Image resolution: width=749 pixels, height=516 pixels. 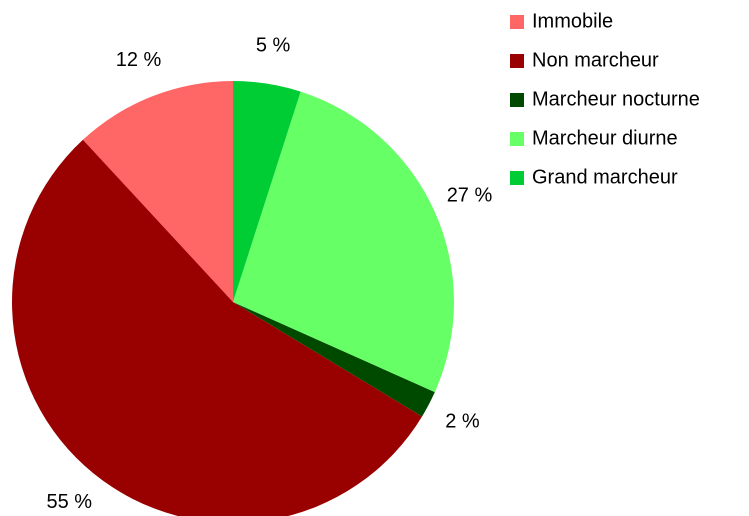 What do you see at coordinates (616, 99) in the screenshot?
I see `legend-label: Marcheur nocturne` at bounding box center [616, 99].